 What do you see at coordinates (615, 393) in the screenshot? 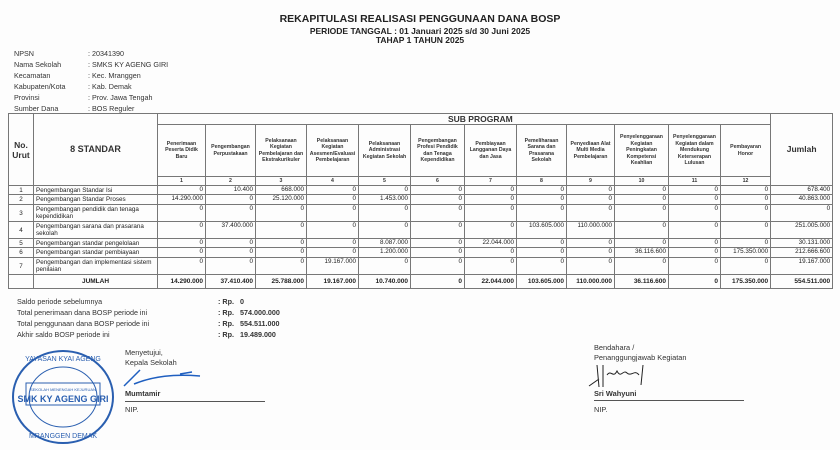
I see `treasurer-name: Sri Wahyuni` at bounding box center [615, 393].